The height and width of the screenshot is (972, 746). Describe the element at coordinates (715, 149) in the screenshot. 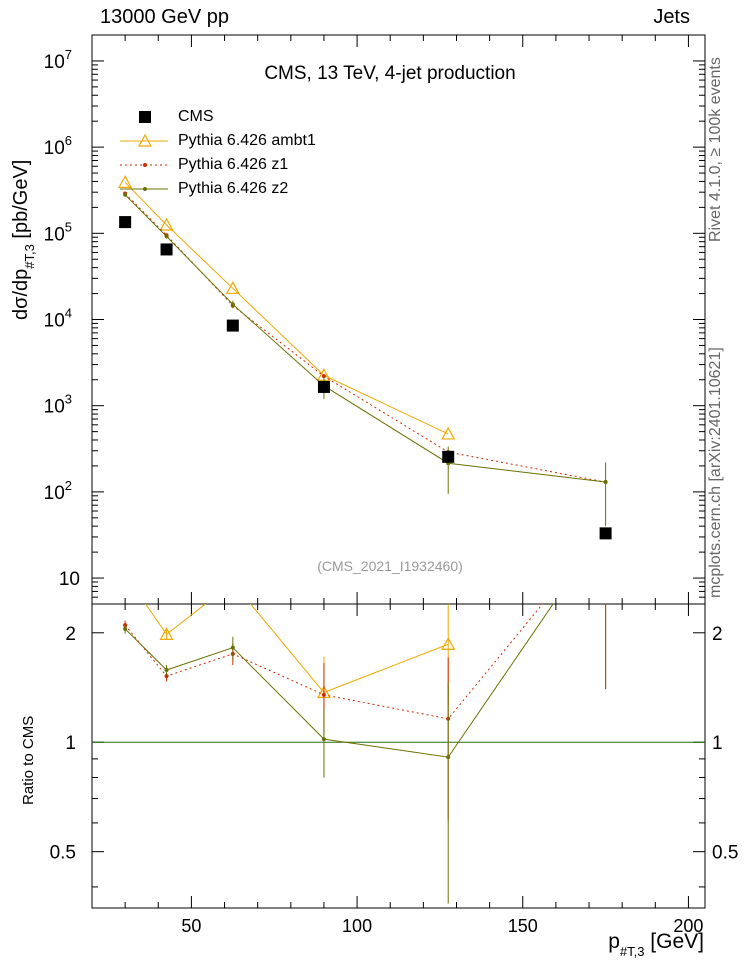

I see `rivet-version-label: Rivet 4.1.0, ≥ 100k events` at that location.